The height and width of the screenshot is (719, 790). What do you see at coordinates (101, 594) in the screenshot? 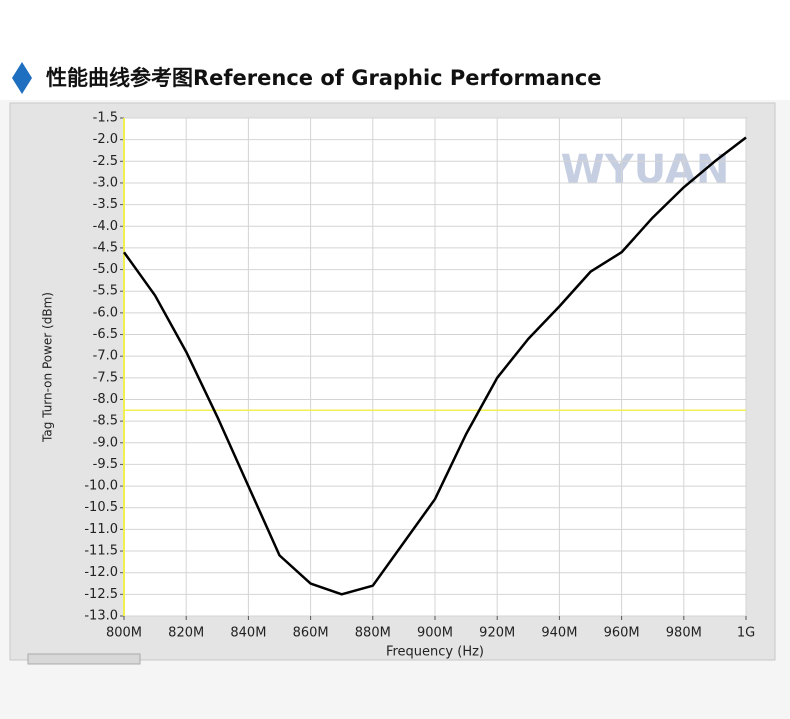
I see `y-tick-label: -12.5` at bounding box center [101, 594].